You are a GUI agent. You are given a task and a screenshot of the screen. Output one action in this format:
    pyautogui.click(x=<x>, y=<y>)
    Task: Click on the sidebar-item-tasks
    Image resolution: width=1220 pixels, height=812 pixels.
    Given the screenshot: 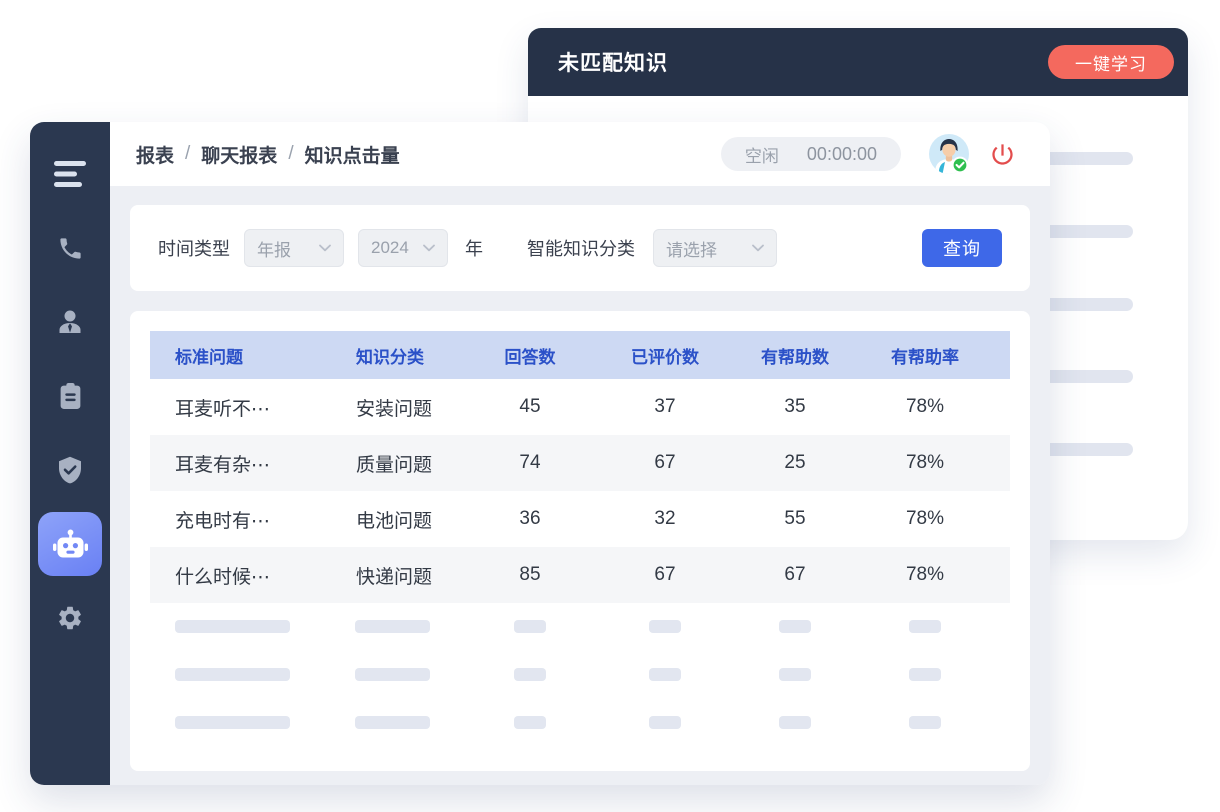 What is the action you would take?
    pyautogui.click(x=70, y=396)
    